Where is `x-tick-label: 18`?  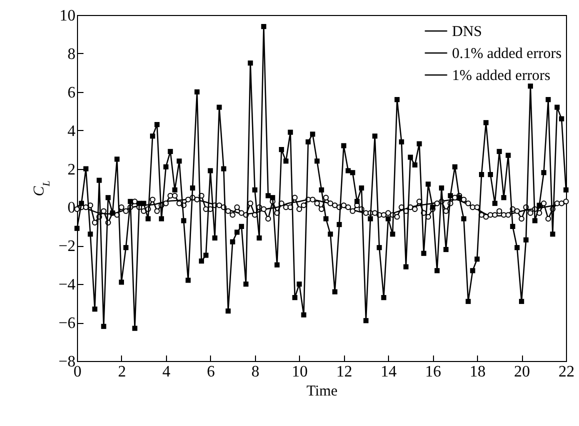
x-tick-label: 18 is located at coordinates (478, 372).